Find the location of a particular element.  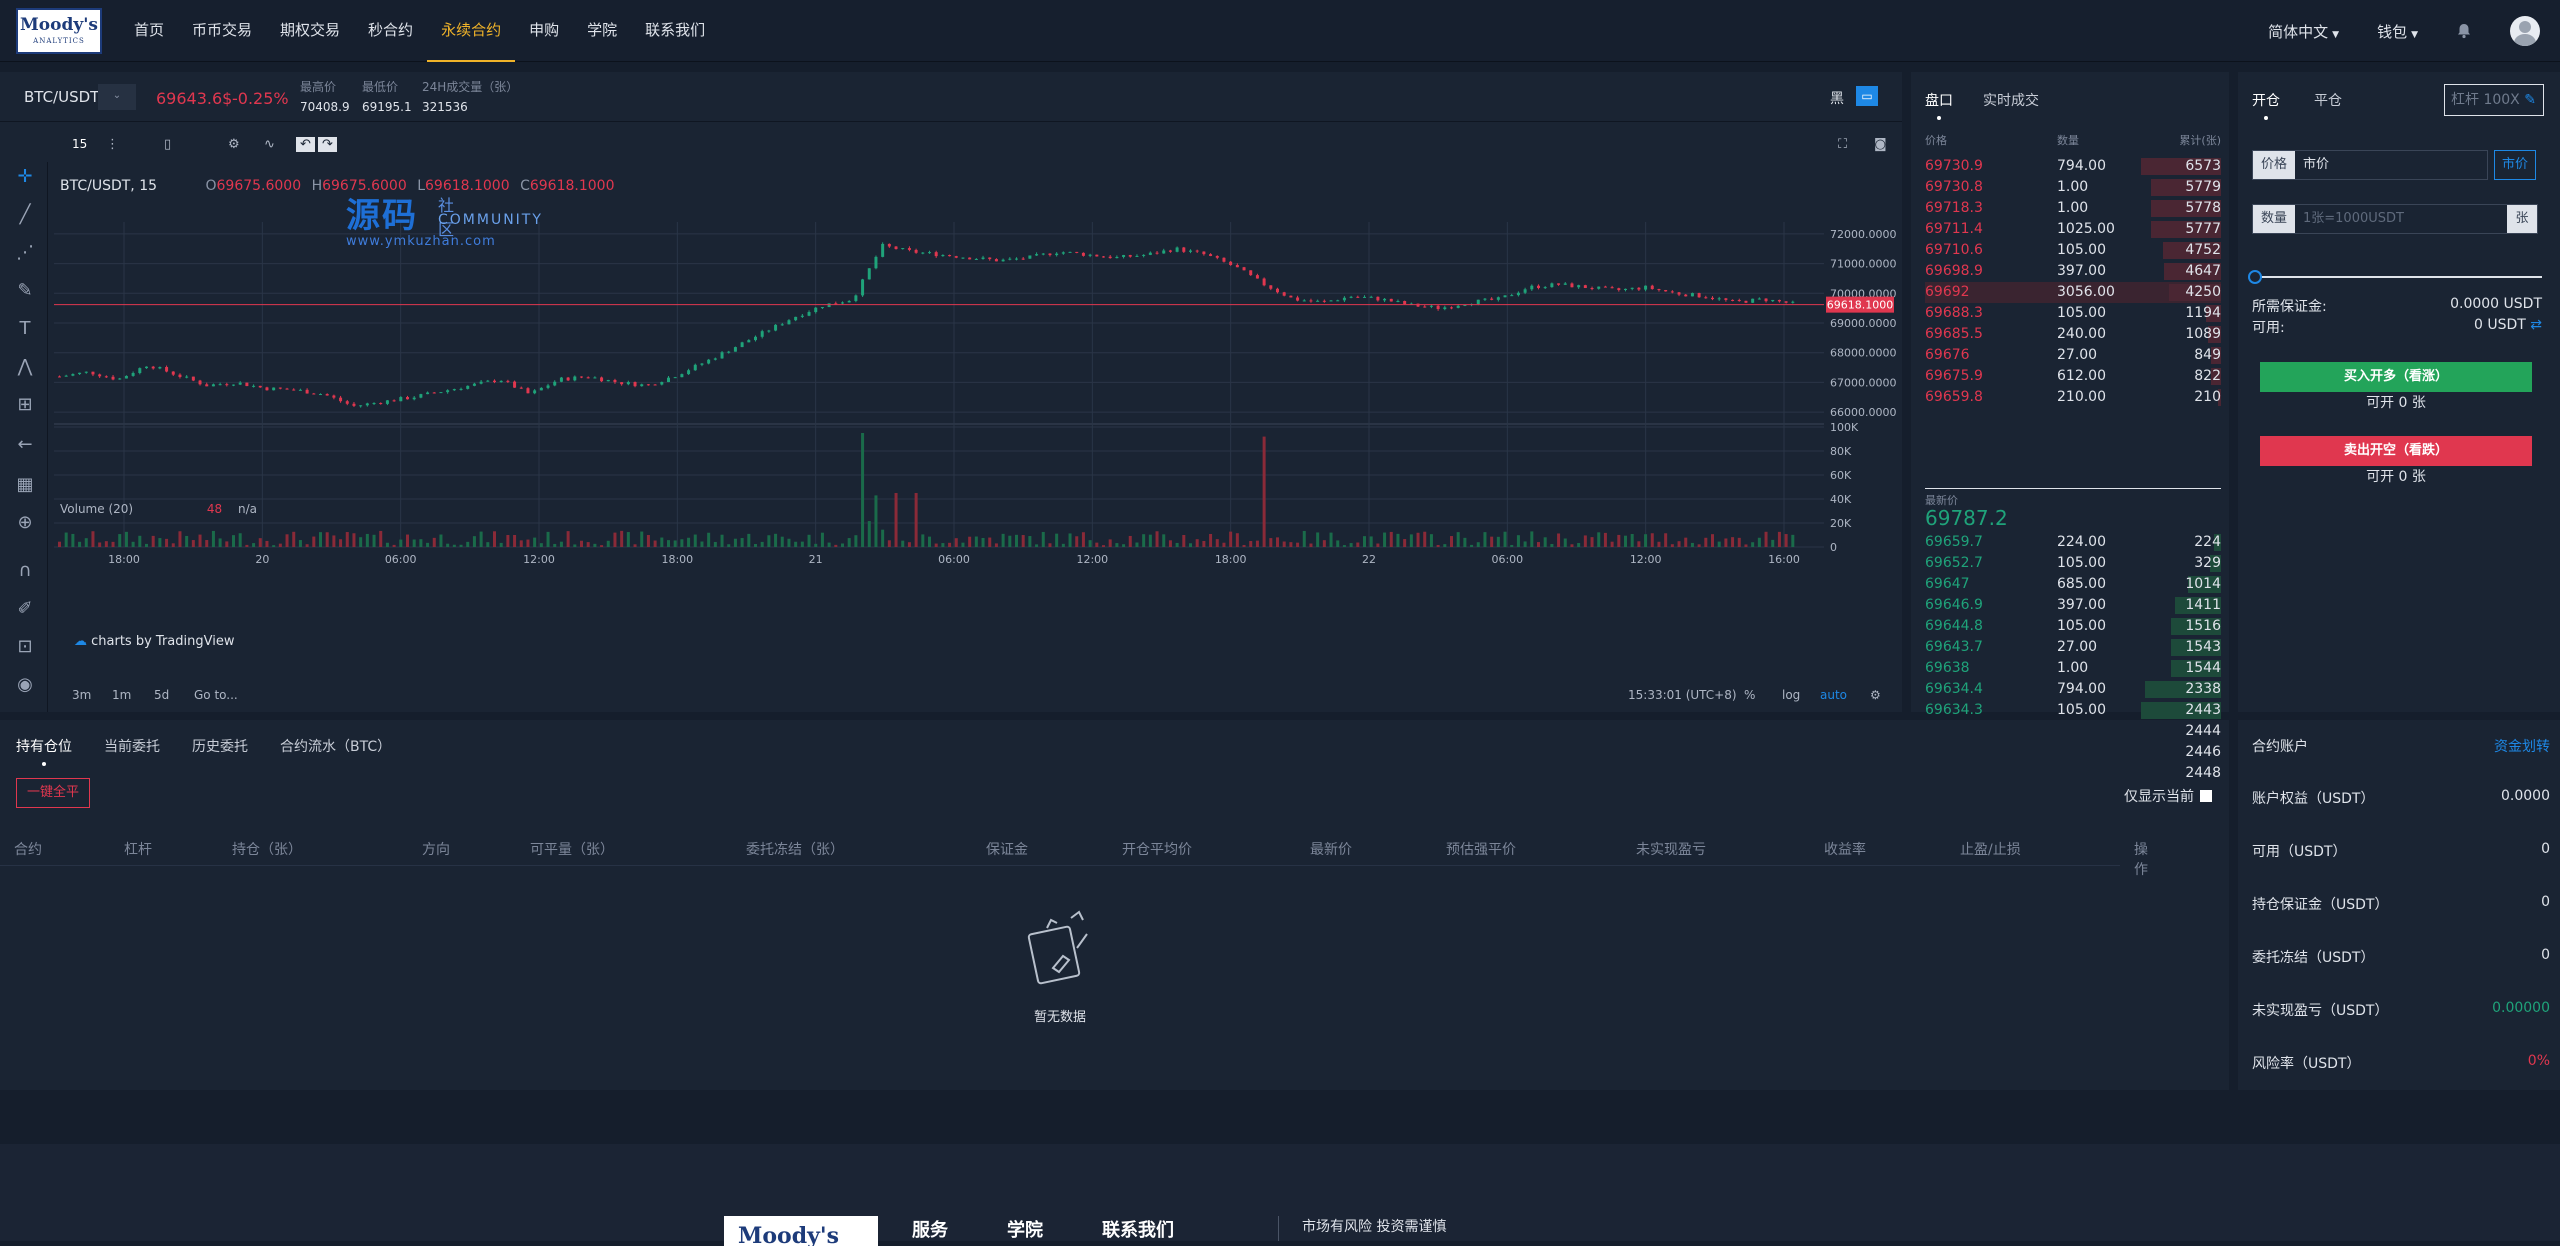

price-field: 价格 市价 is located at coordinates (2370, 165).